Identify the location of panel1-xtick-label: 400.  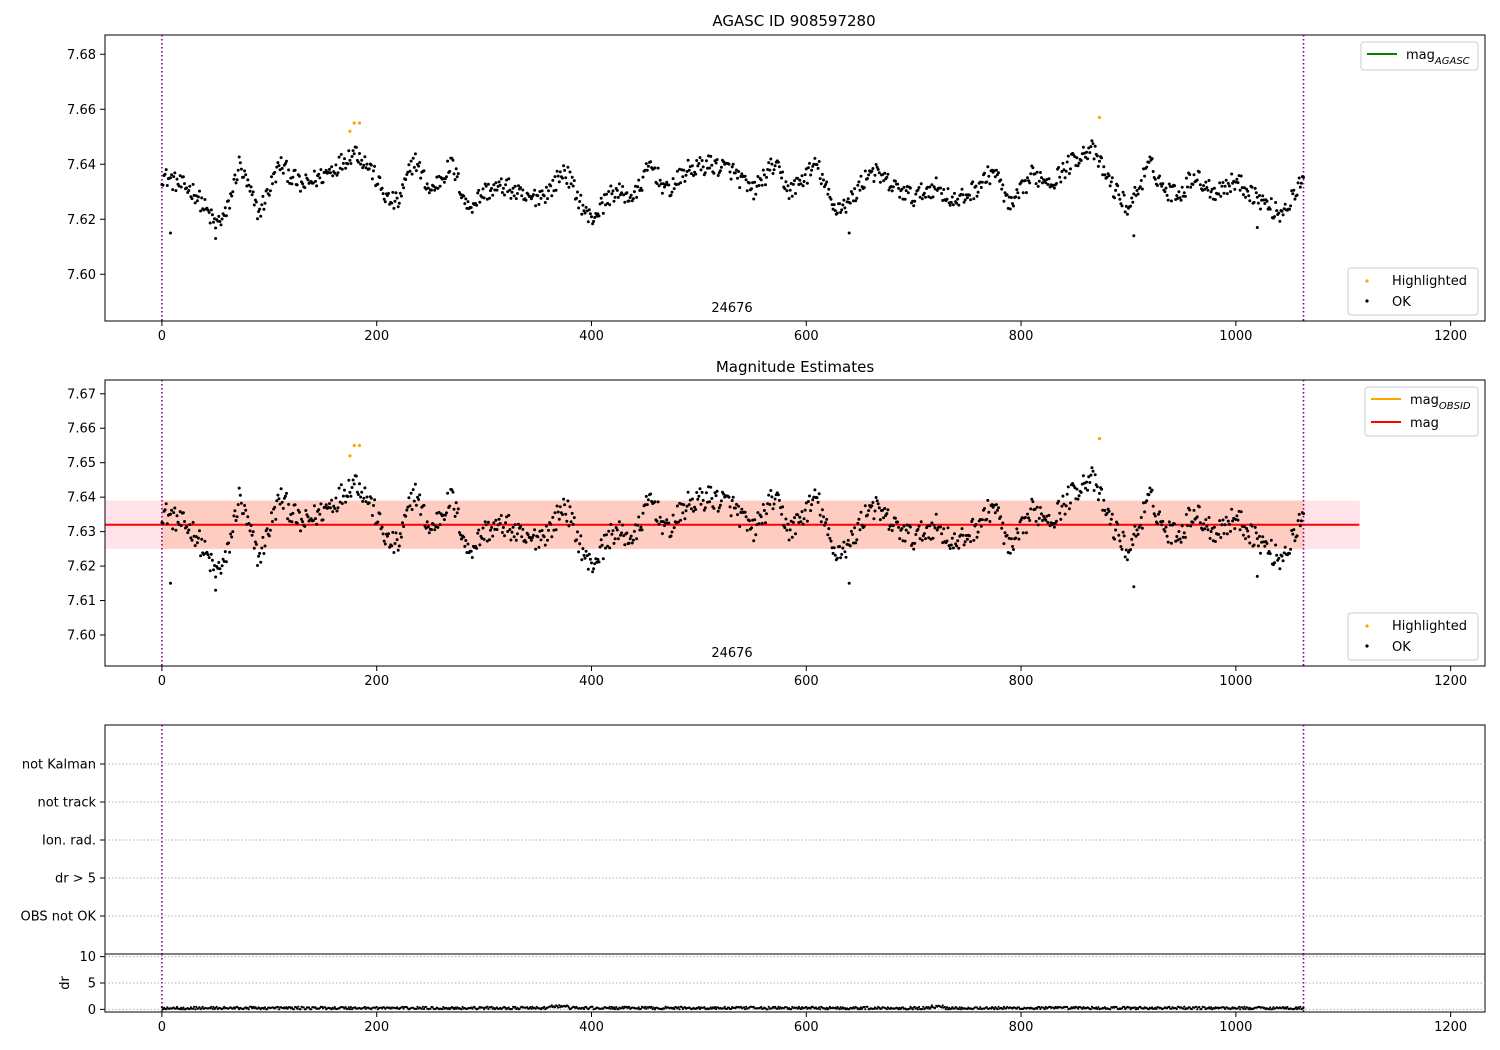
(591, 336).